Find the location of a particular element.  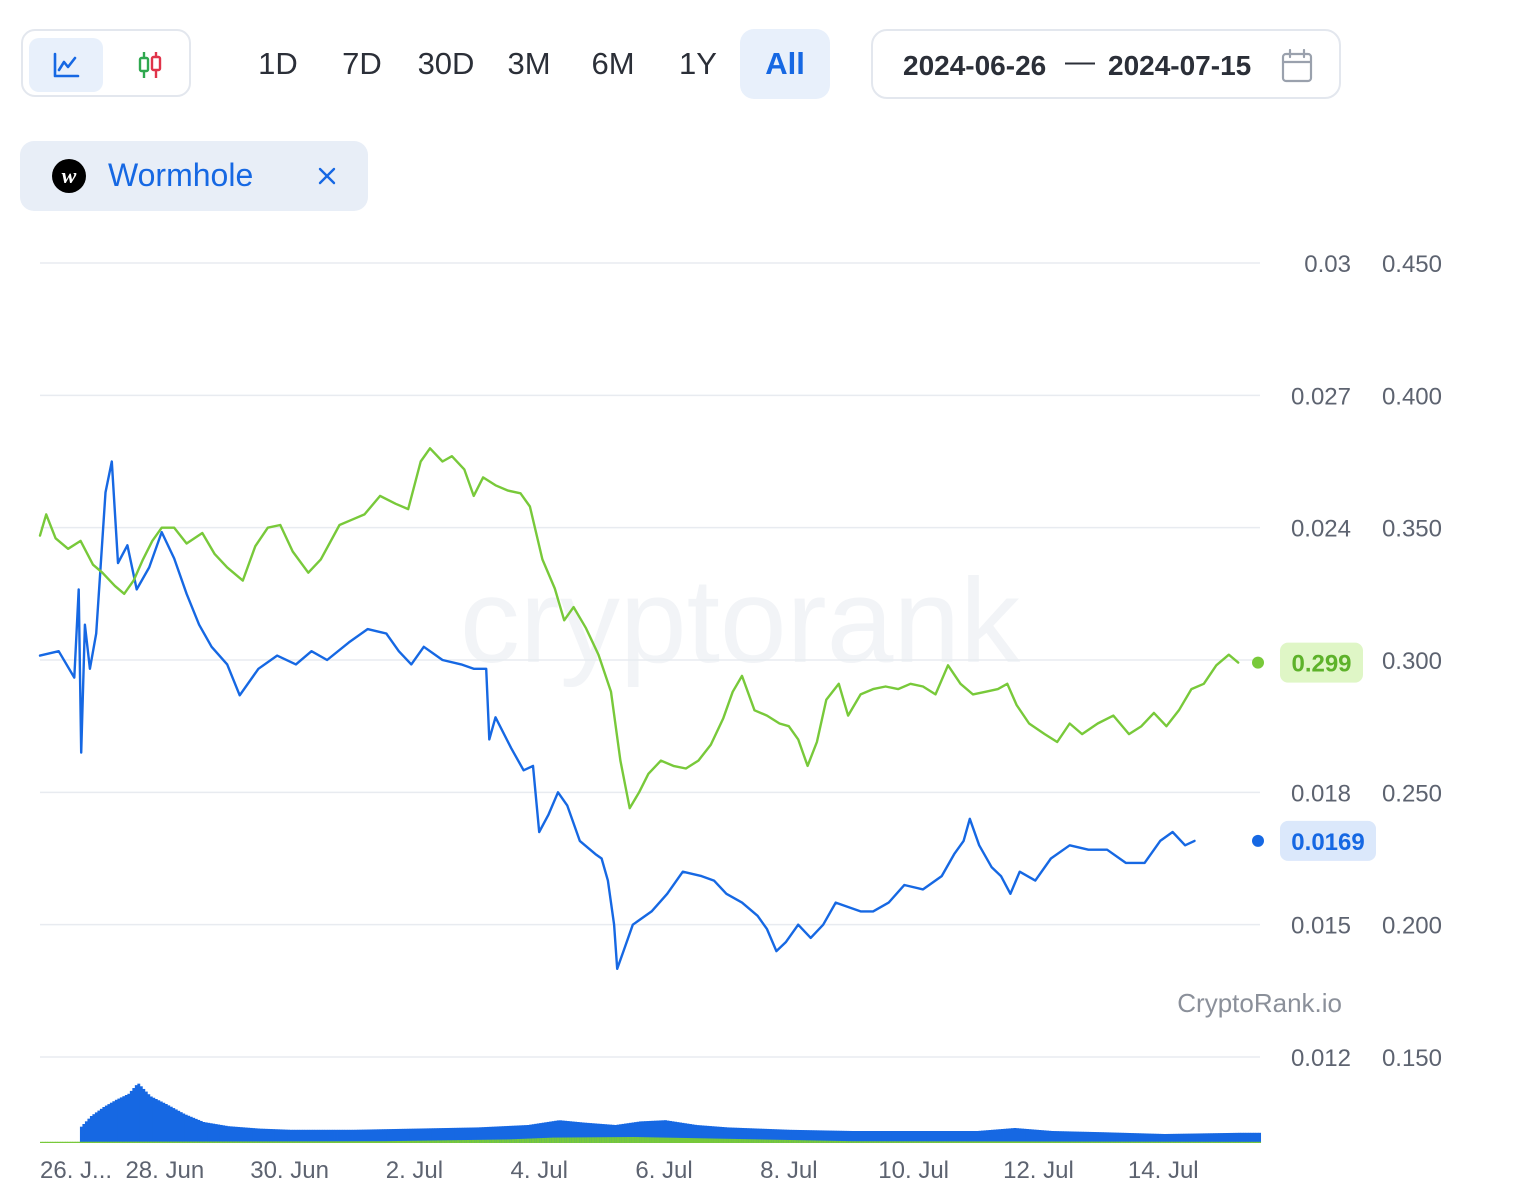

date-range-picker: 2024-06-26 — 2024-07-15 is located at coordinates (1106, 64).